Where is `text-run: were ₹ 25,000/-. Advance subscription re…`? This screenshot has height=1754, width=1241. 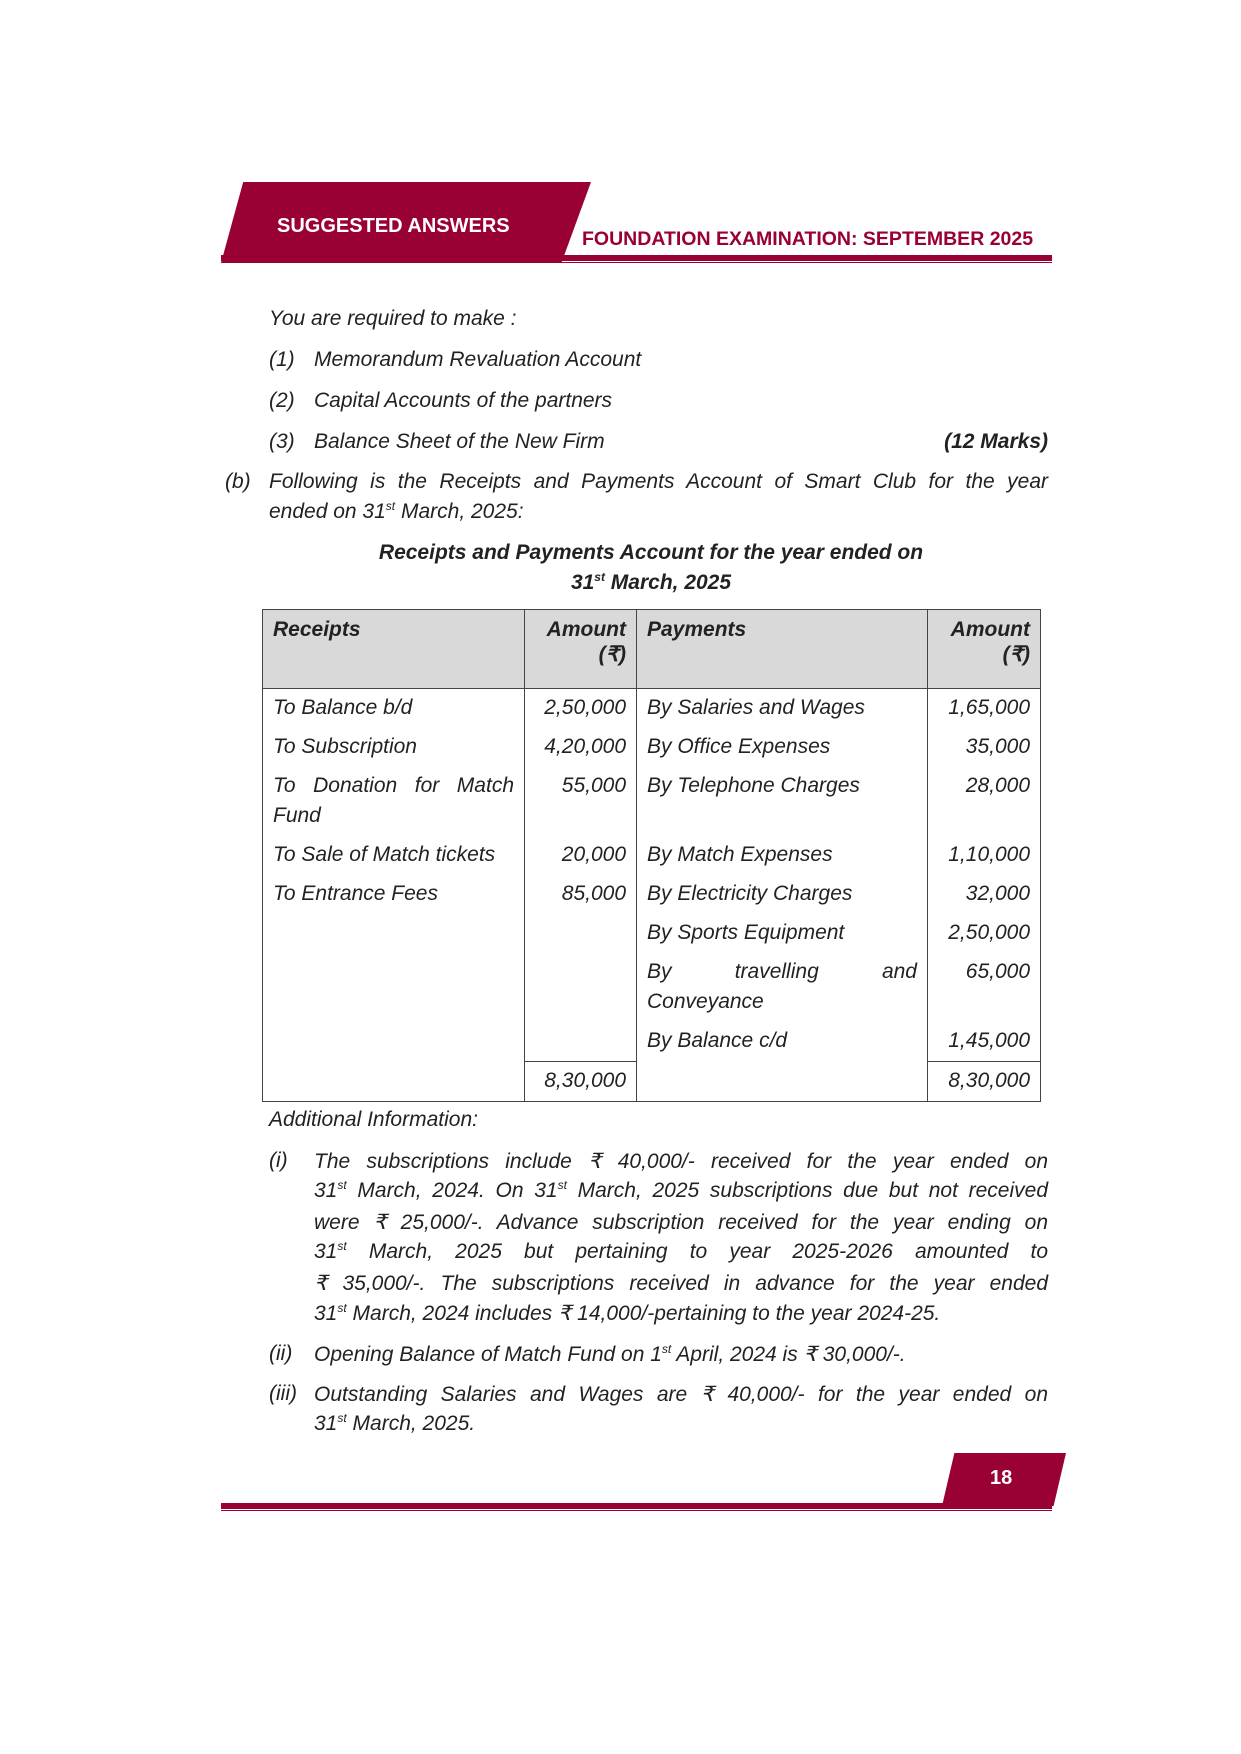 text-run: were ₹ 25,000/-. Advance subscription re… is located at coordinates (681, 1222).